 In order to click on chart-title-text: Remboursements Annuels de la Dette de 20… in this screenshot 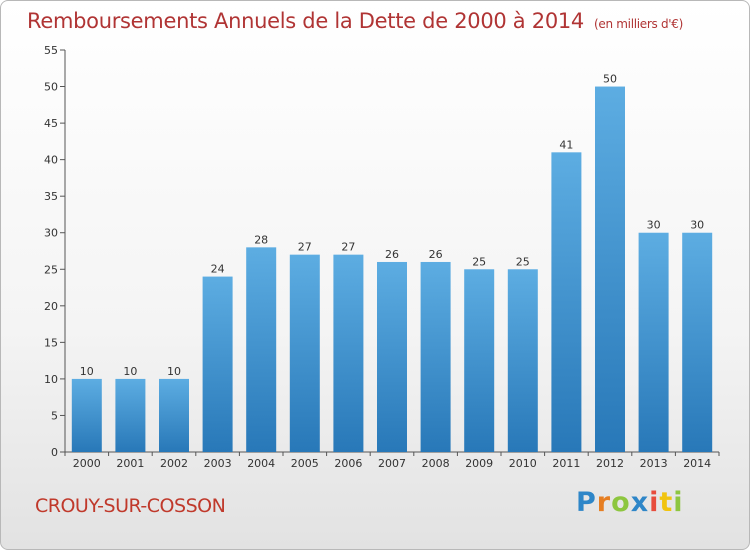, I will do `click(305, 21)`.